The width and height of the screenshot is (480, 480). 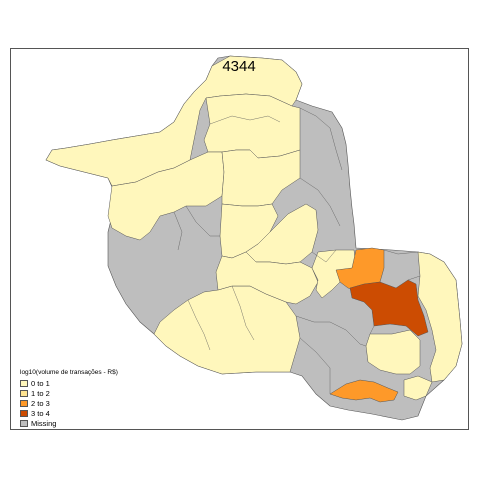 What do you see at coordinates (69, 393) in the screenshot?
I see `legend-item: 1 to 2` at bounding box center [69, 393].